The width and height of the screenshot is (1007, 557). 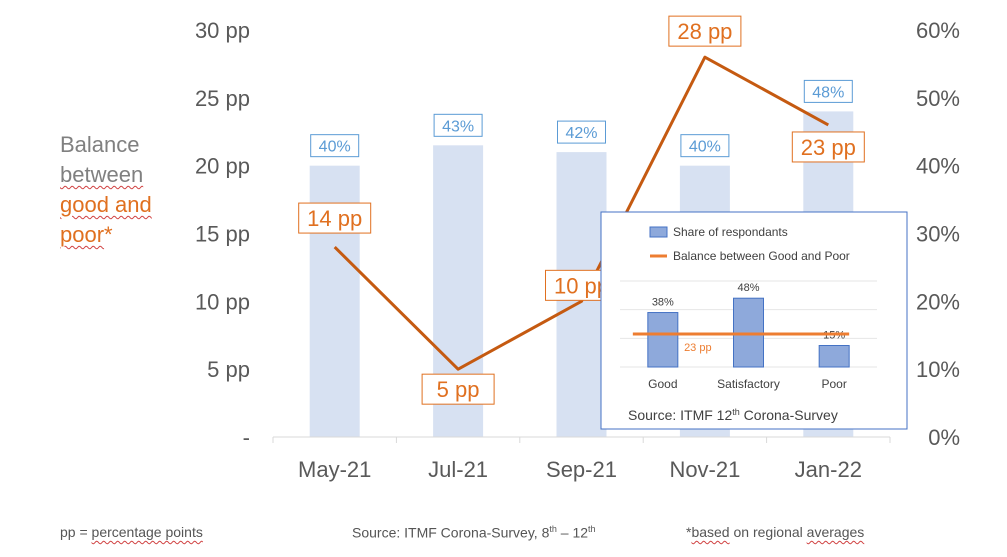 I want to click on inset-line-label: 23 pp, so click(x=698, y=348).